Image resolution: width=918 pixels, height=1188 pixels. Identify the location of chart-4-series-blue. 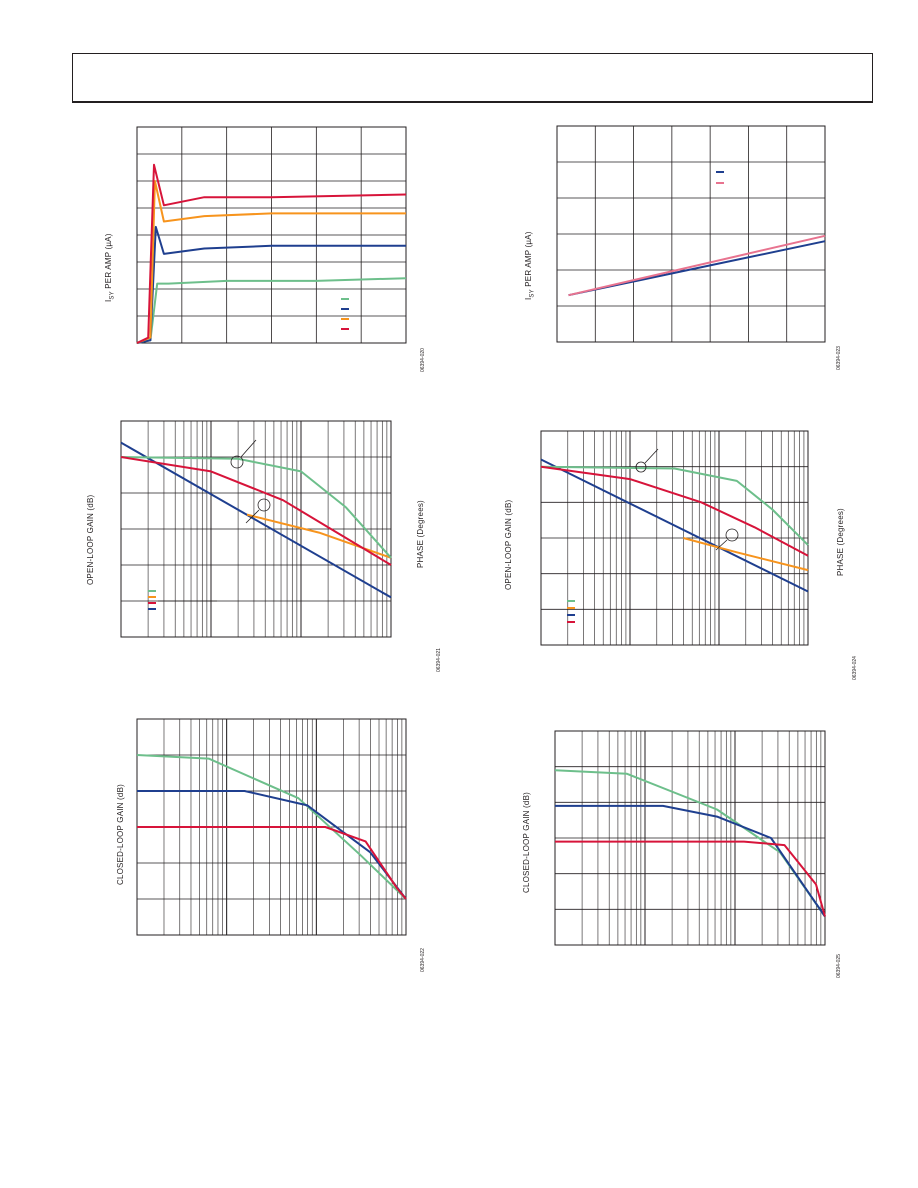
(674, 525).